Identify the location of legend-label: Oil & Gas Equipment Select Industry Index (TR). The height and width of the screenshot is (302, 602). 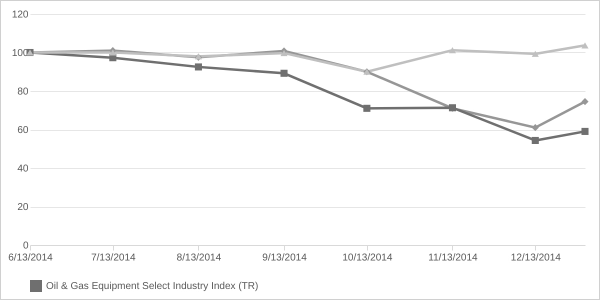
(152, 286).